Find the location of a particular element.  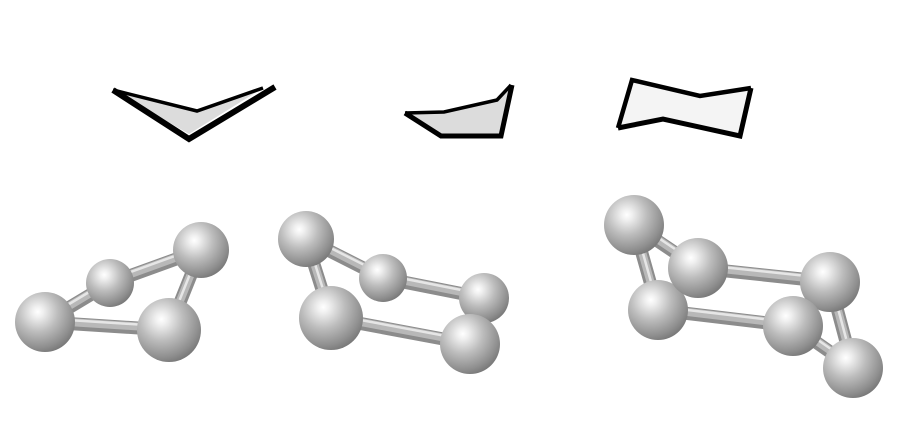

cyclohexane-outline-back-edges is located at coordinates (683, 103).